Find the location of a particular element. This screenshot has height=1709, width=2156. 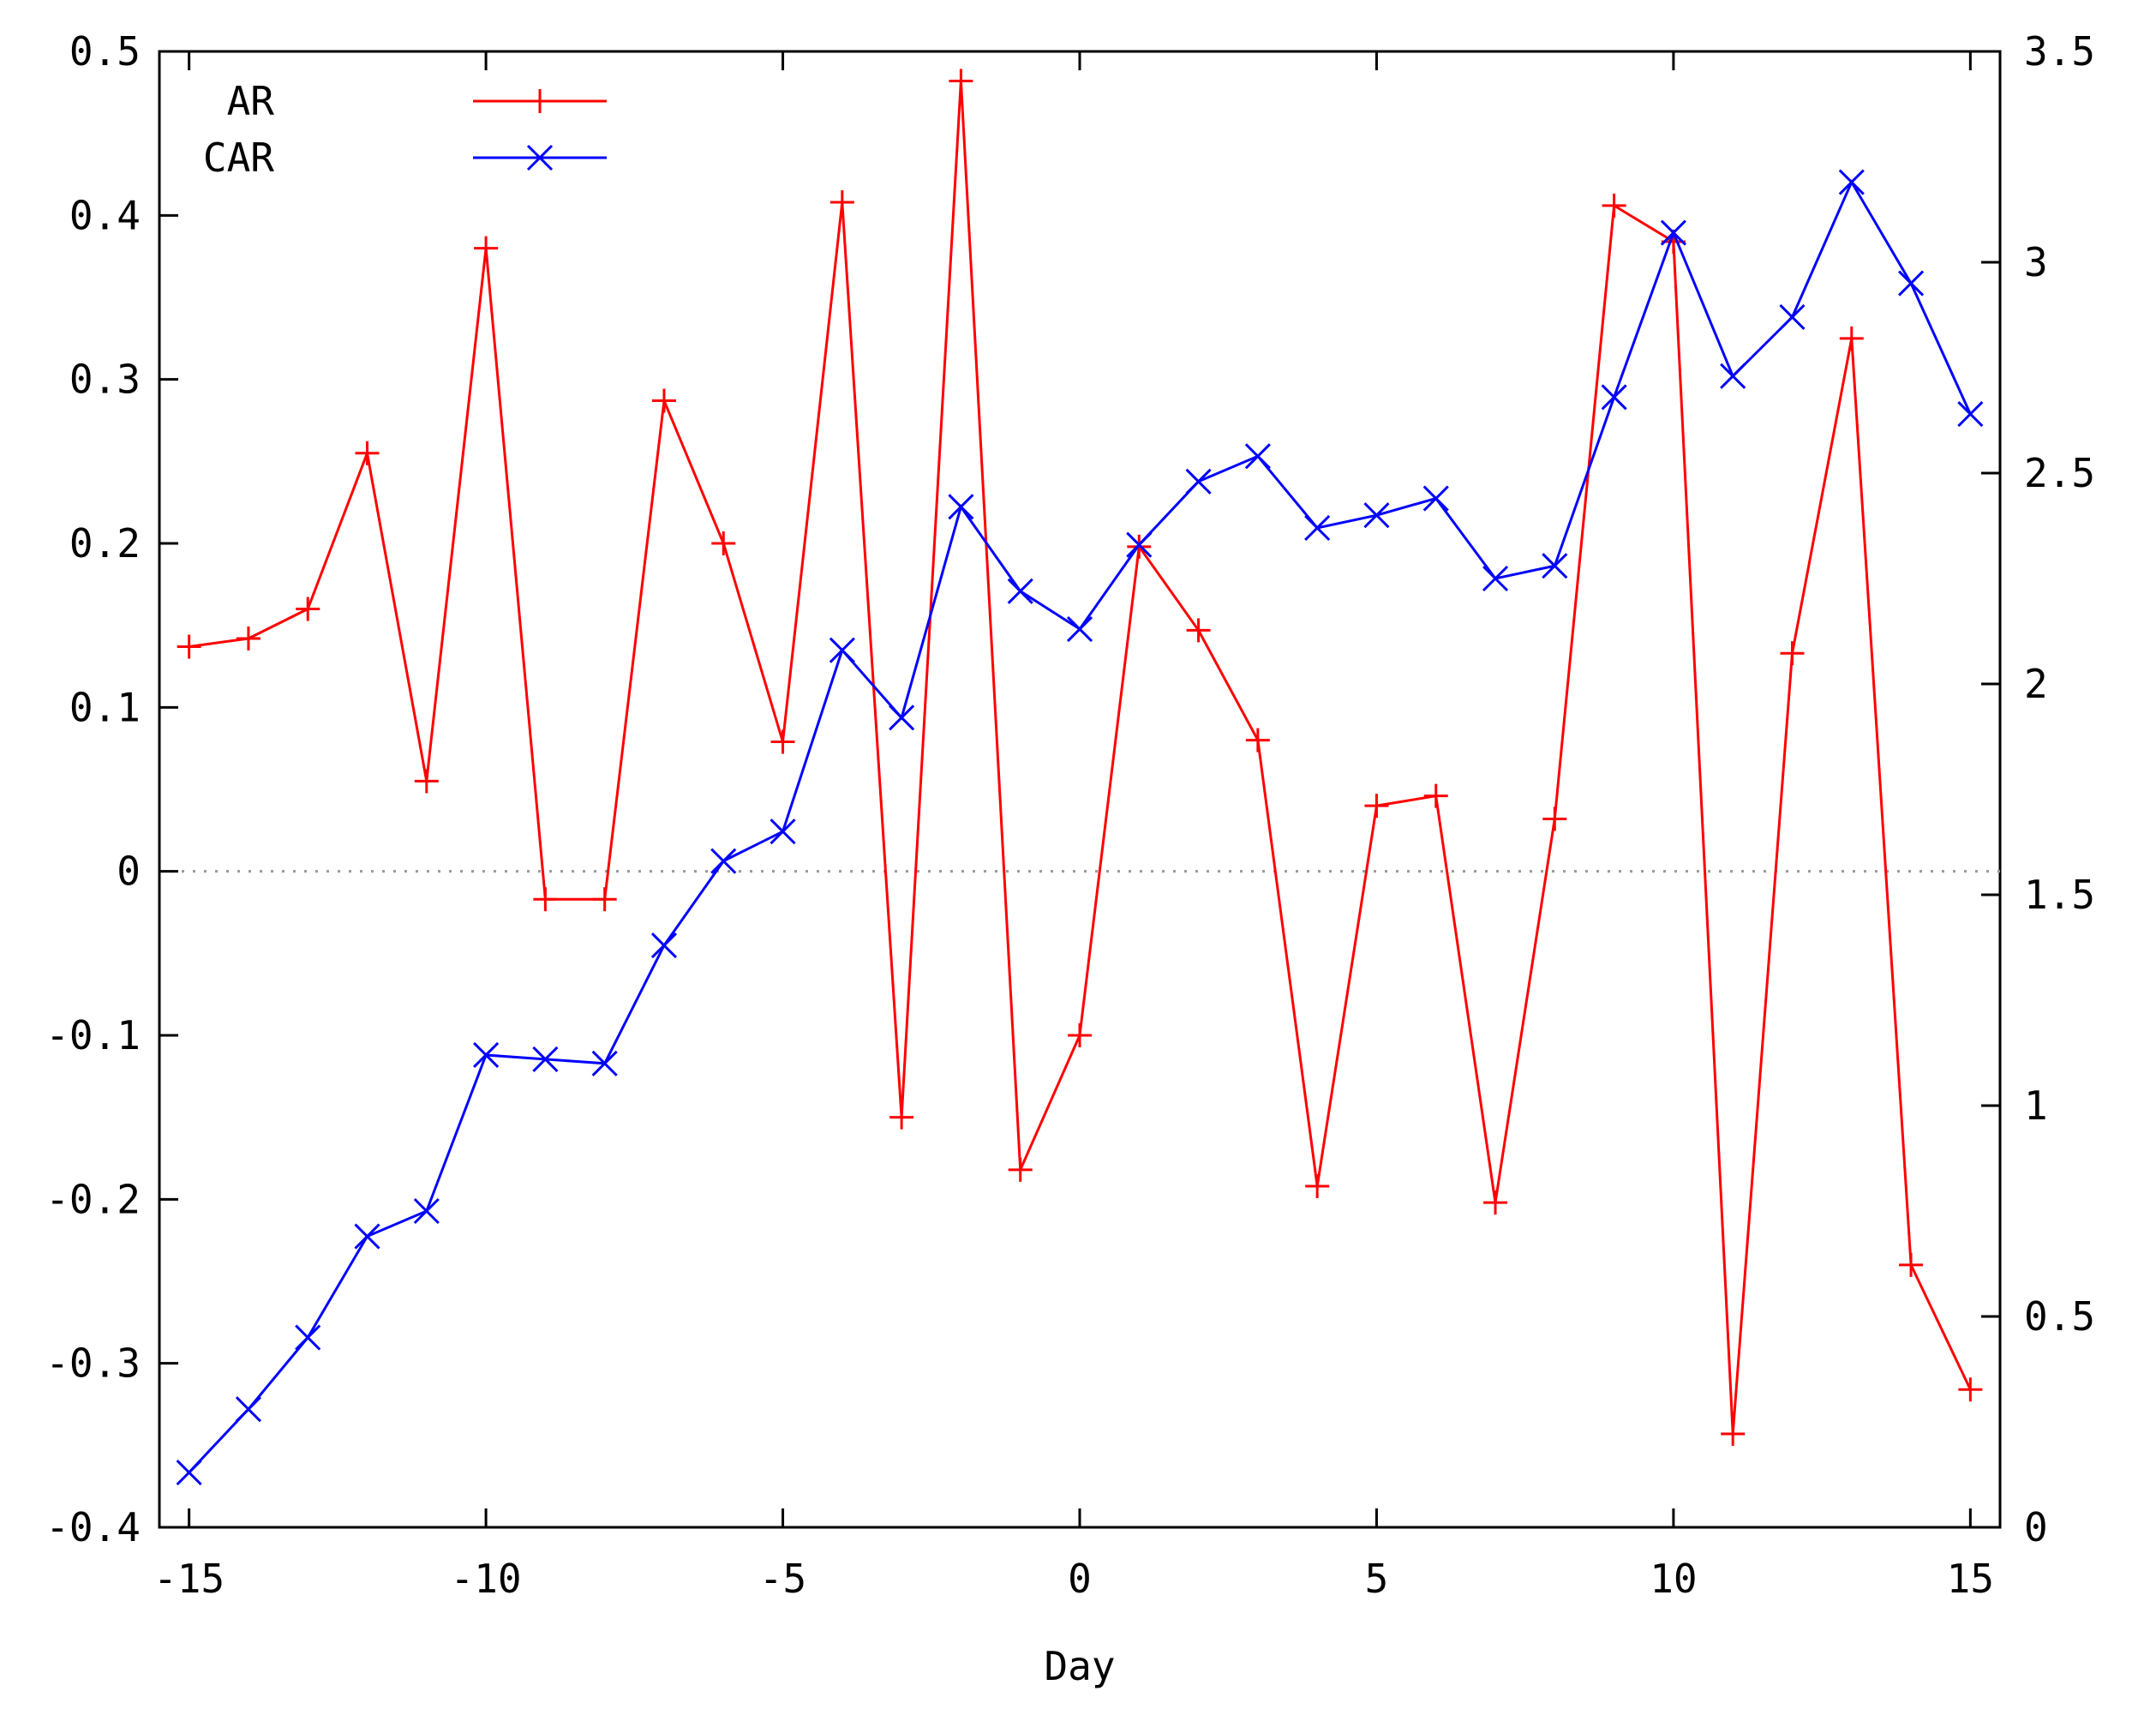

y-right-tick-label: 1.5 is located at coordinates (2059, 895).